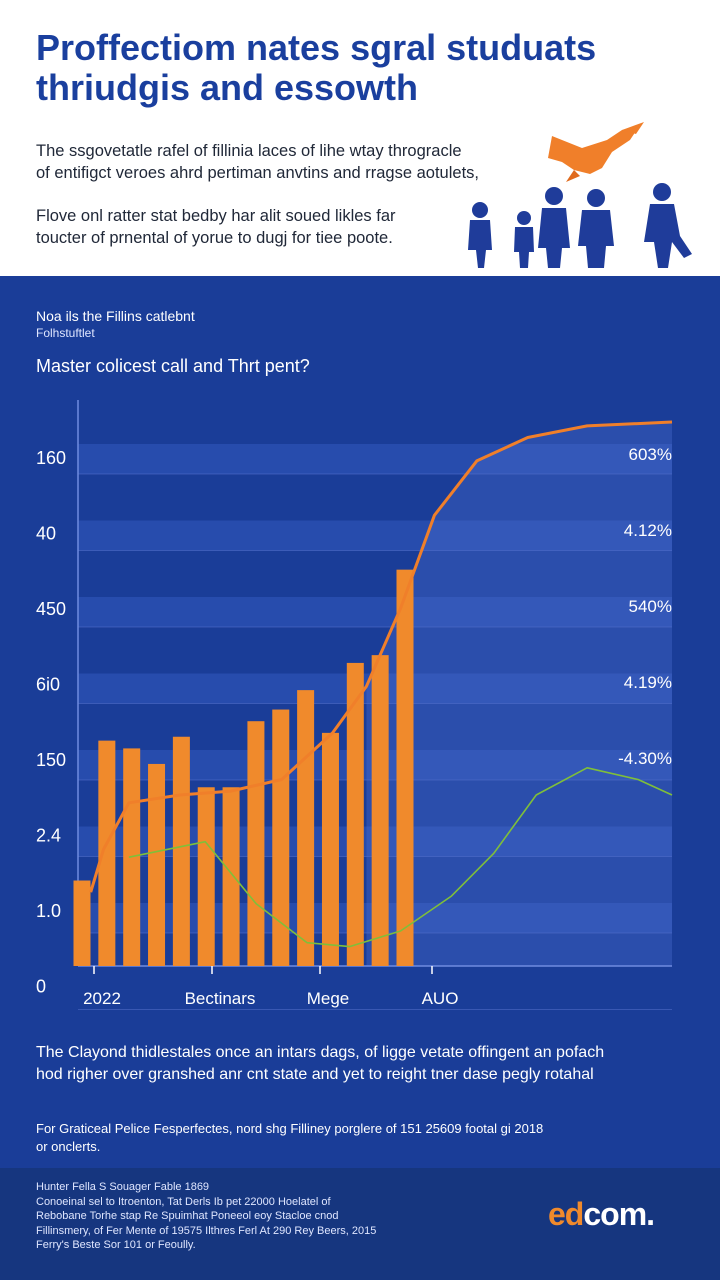 Image resolution: width=720 pixels, height=1280 pixels. What do you see at coordinates (596, 152) in the screenshot?
I see `bird-icon` at bounding box center [596, 152].